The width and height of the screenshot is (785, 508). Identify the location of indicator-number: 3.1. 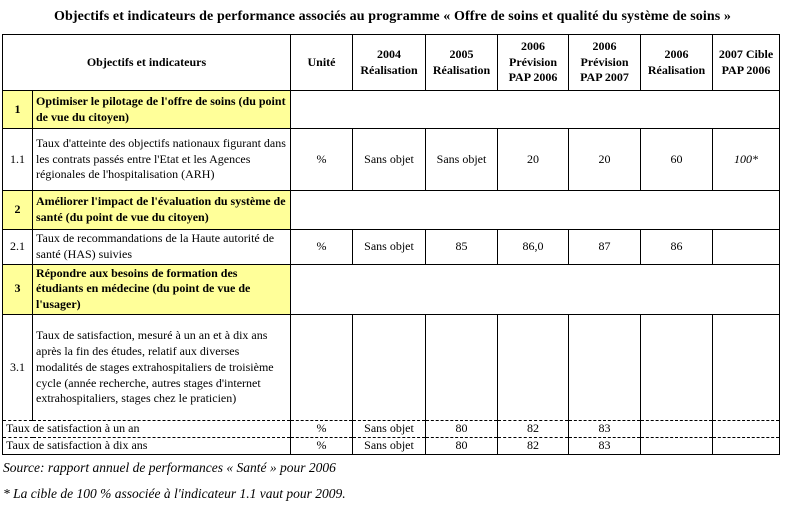
(17, 368).